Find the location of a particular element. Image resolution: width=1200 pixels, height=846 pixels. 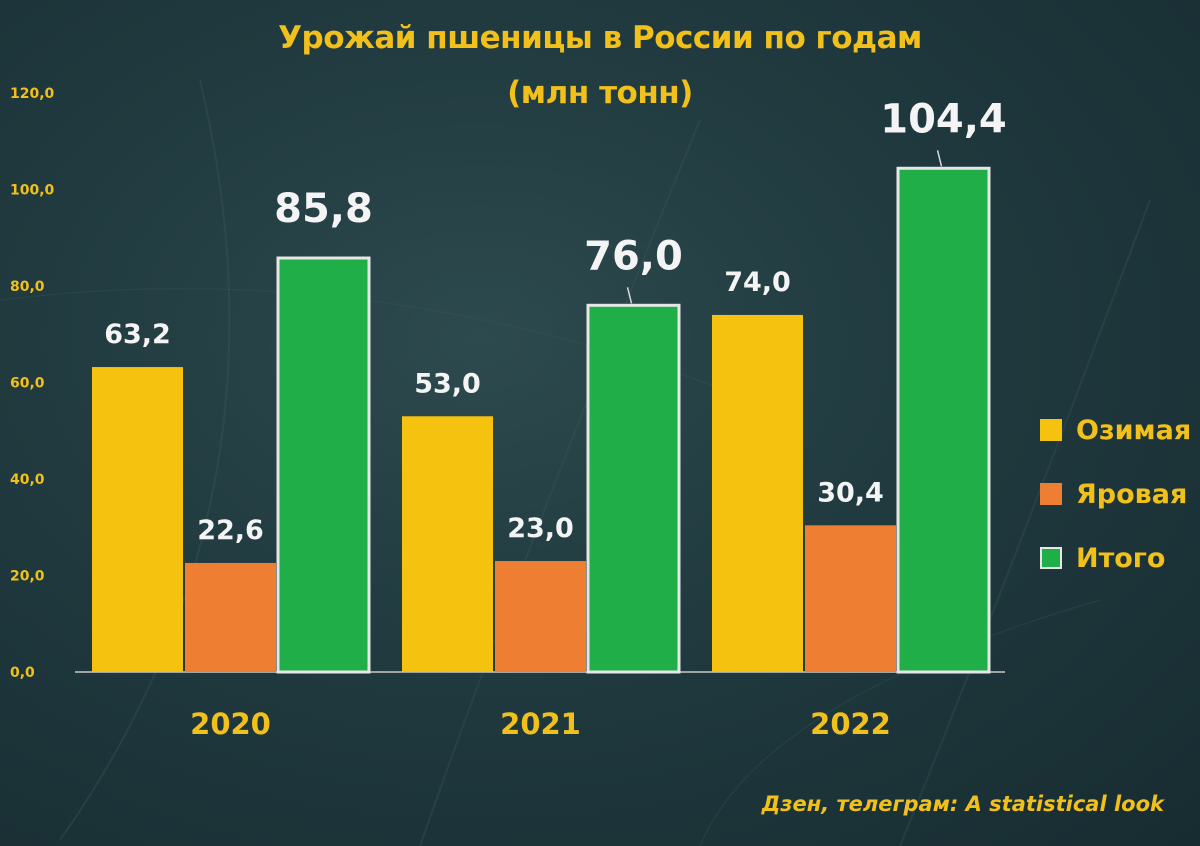

bar-winter-2021 is located at coordinates (447, 544).